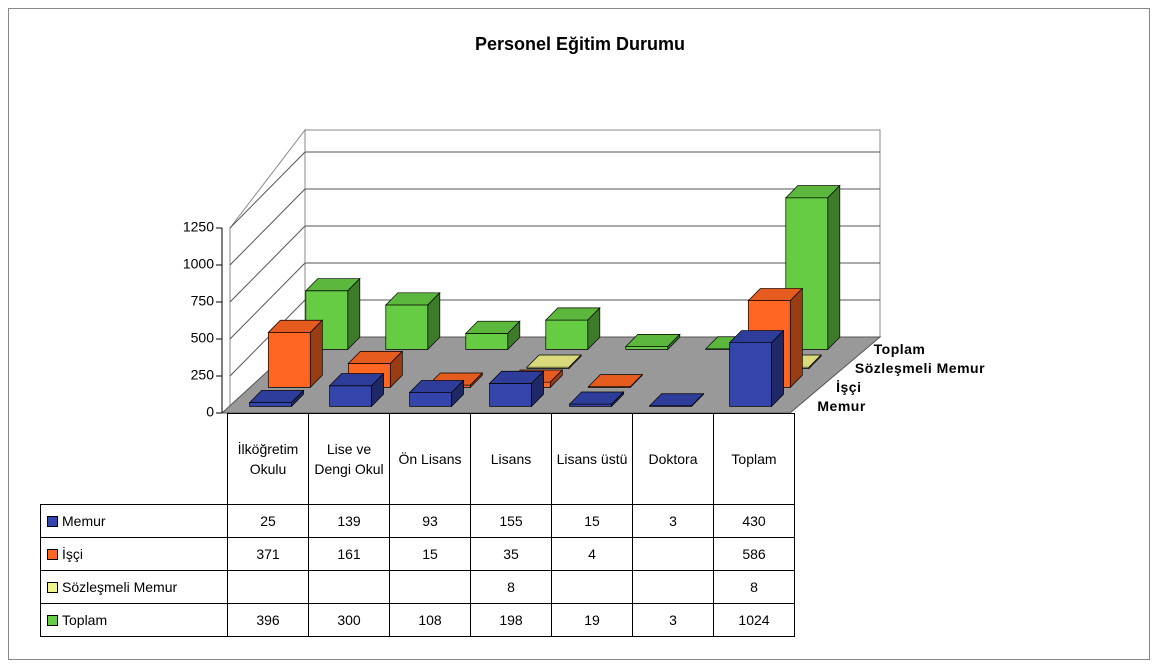 This screenshot has width=1160, height=670. I want to click on table-cell: 155, so click(511, 521).